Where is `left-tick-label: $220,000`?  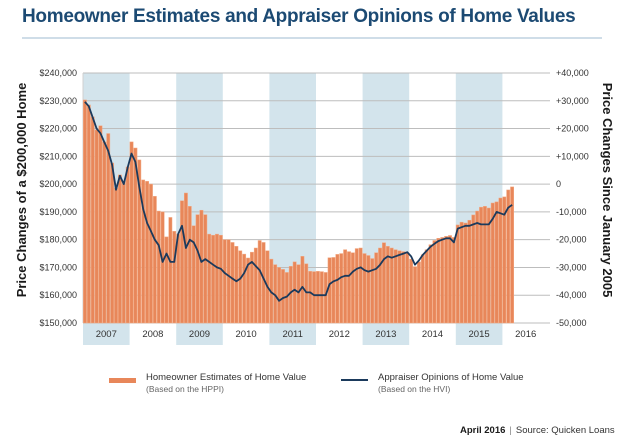
left-tick-label: $220,000 is located at coordinates (58, 129).